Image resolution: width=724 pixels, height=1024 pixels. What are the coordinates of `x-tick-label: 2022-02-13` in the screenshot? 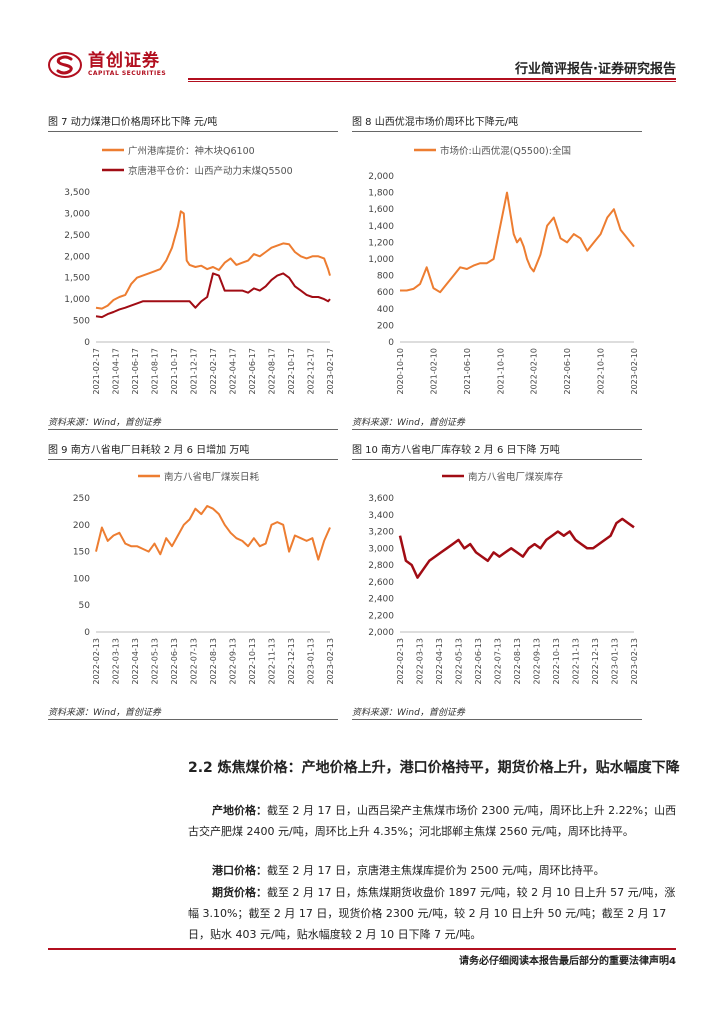 It's located at (96, 661).